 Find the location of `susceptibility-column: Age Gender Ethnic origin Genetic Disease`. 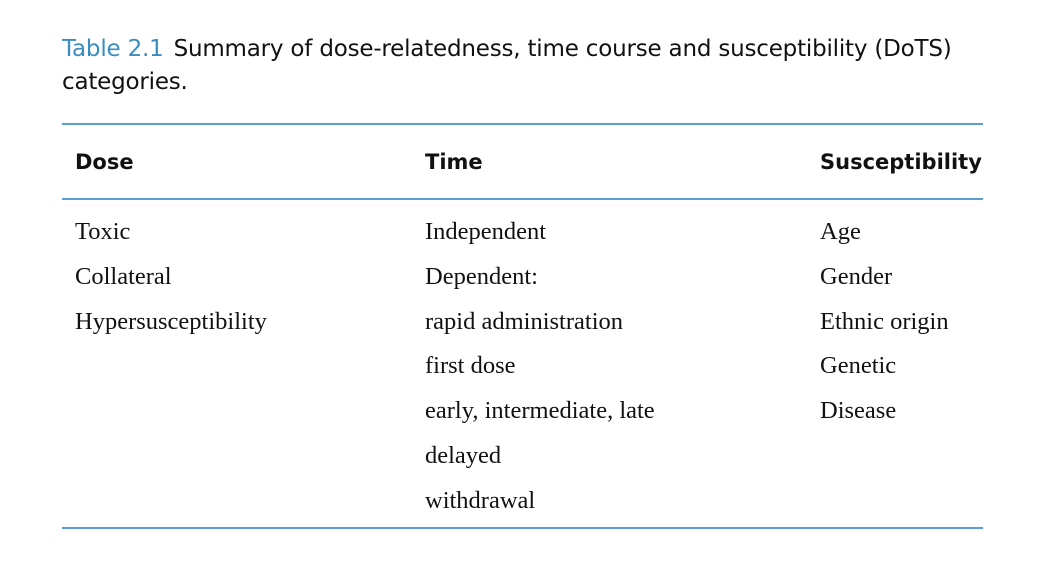

susceptibility-column: Age Gender Ethnic origin Genetic Disease is located at coordinates (884, 326).